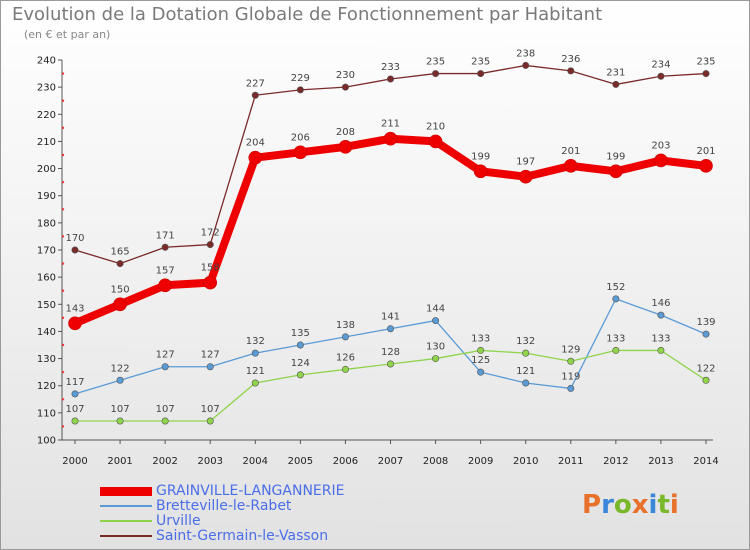 The image size is (750, 550). What do you see at coordinates (390, 461) in the screenshot?
I see `x-tick-label: 2007` at bounding box center [390, 461].